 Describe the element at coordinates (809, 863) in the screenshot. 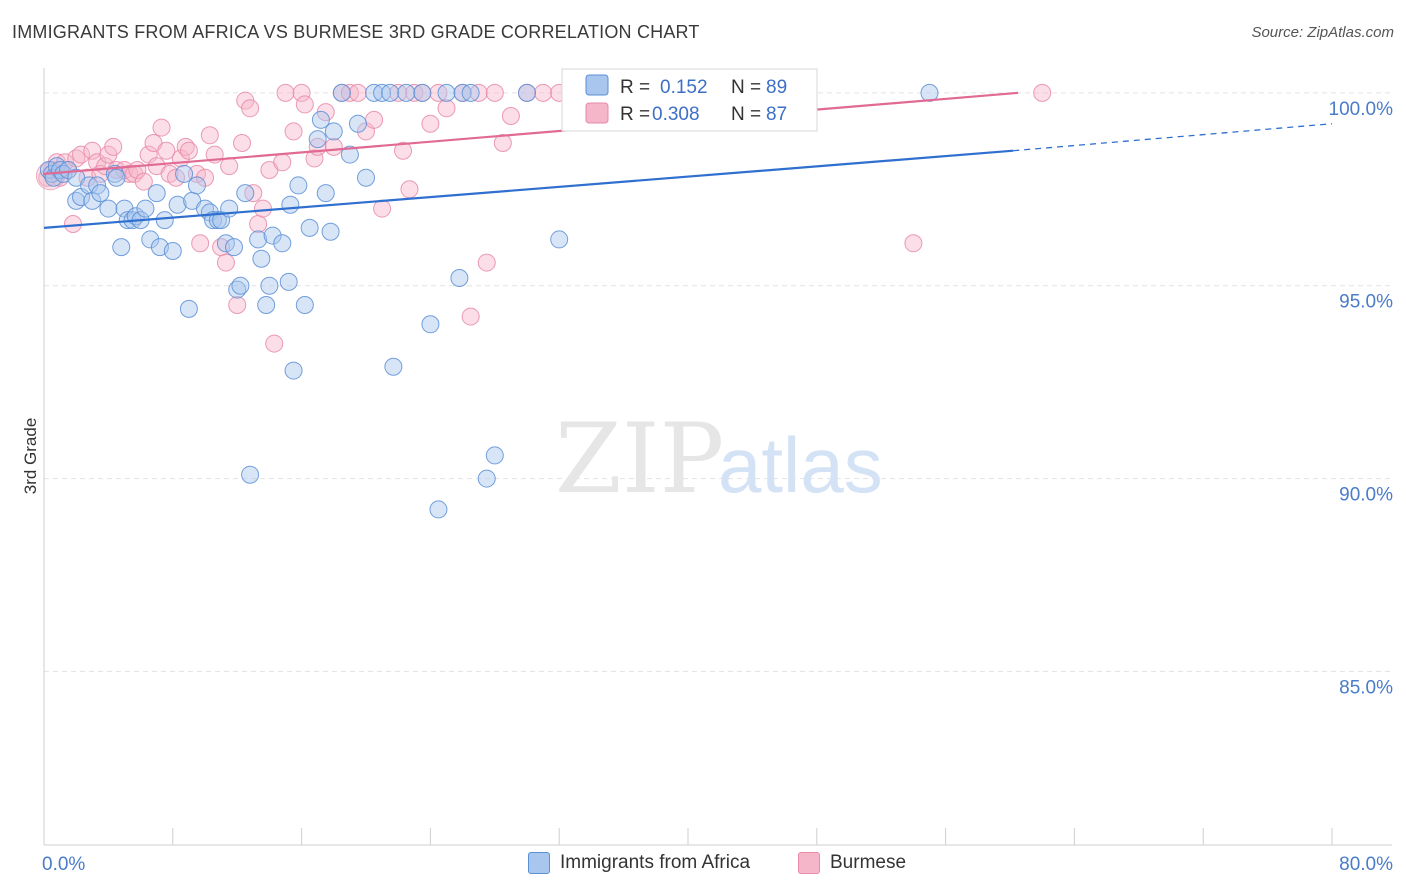

I see `legend-swatch-burmese` at that location.